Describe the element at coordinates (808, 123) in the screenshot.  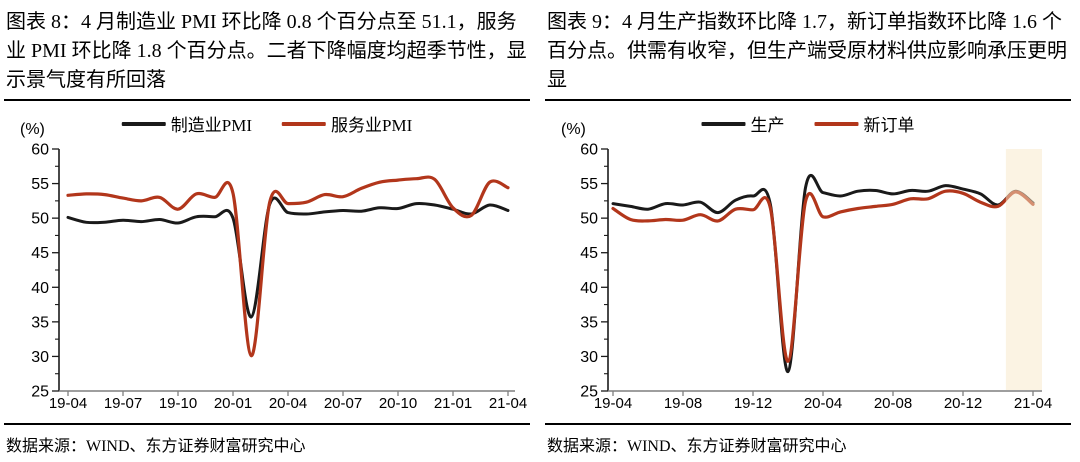
I see `figure-9-legend: 生产 新订单` at that location.